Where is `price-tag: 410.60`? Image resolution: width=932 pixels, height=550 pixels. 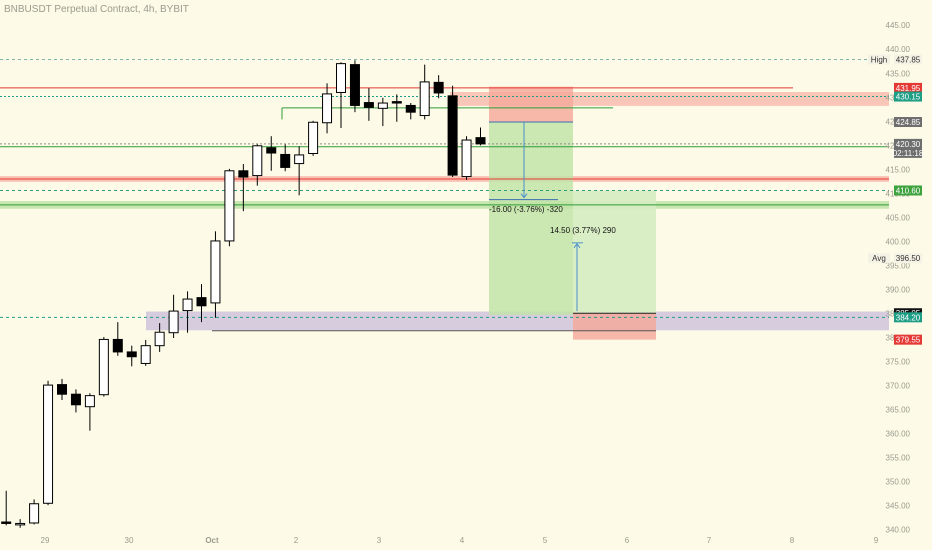 price-tag: 410.60 is located at coordinates (908, 190).